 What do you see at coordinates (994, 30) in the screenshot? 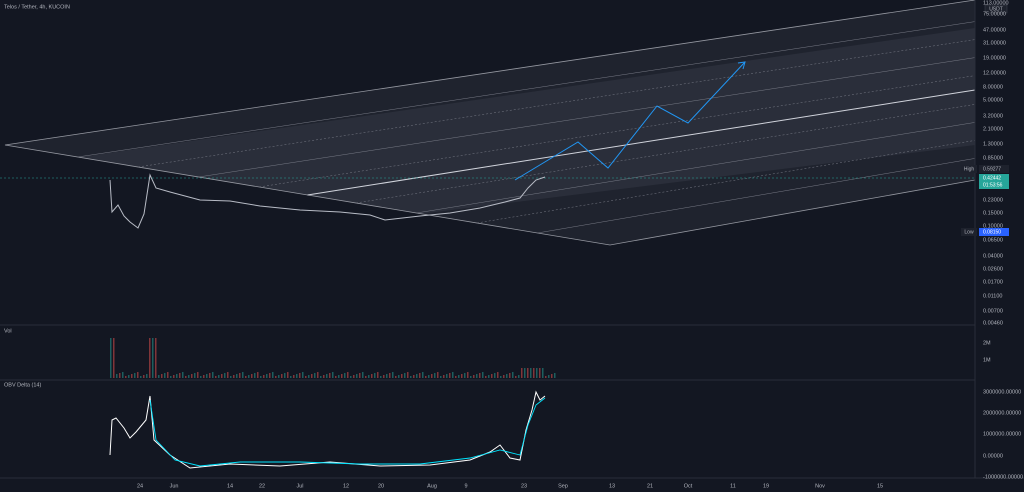
I see `price-label: 47.00000` at bounding box center [994, 30].